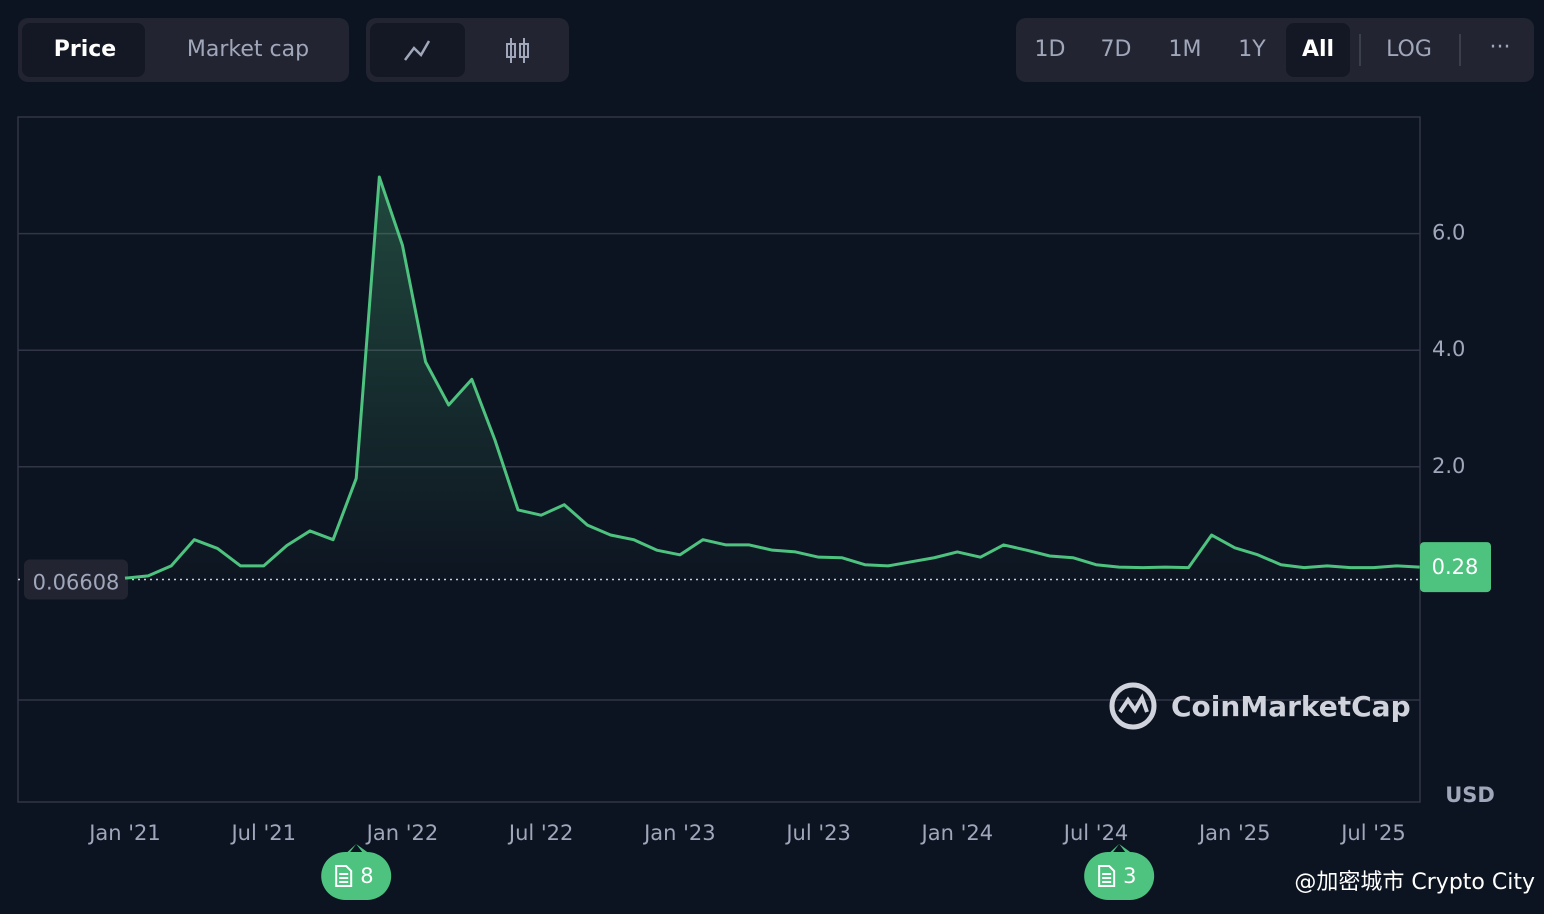 This screenshot has width=1544, height=914. I want to click on range-button: All, so click(1318, 49).